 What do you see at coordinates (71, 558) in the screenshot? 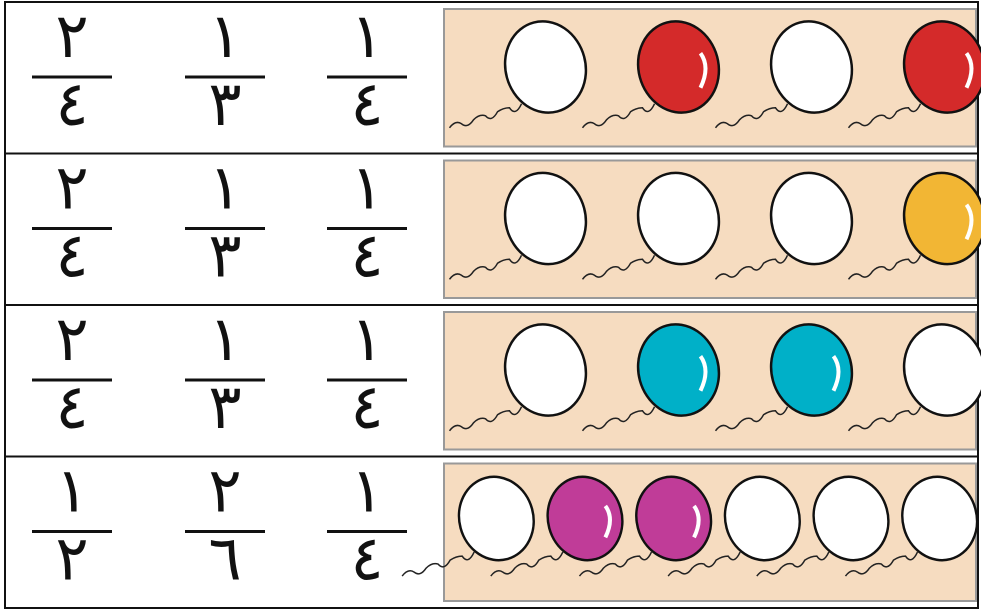
I see `denominator: ٢` at bounding box center [71, 558].